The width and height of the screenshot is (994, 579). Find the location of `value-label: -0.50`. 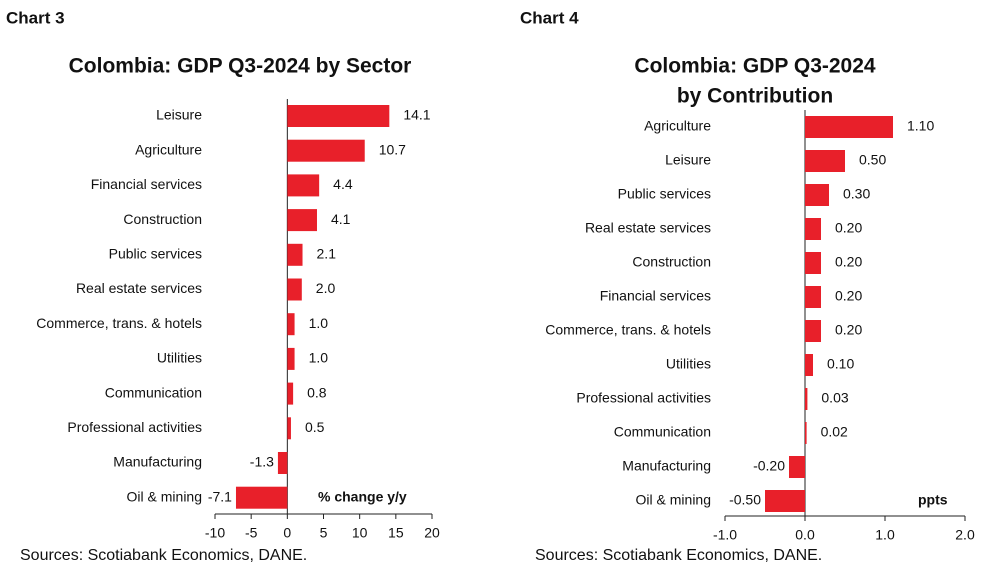

value-label: -0.50 is located at coordinates (745, 500).